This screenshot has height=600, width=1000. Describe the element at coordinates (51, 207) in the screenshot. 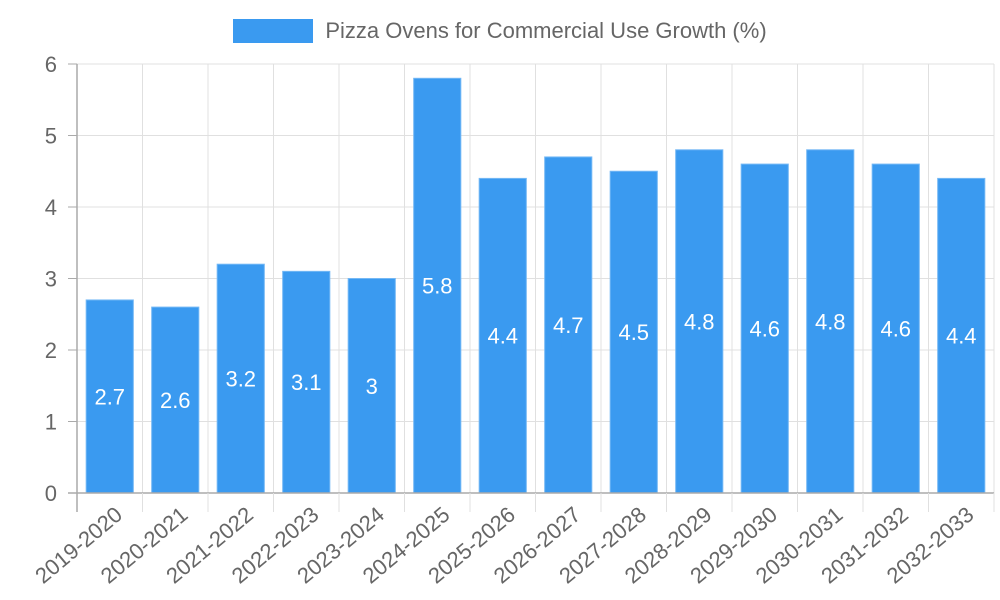

I see `y-tick-label: 4` at that location.